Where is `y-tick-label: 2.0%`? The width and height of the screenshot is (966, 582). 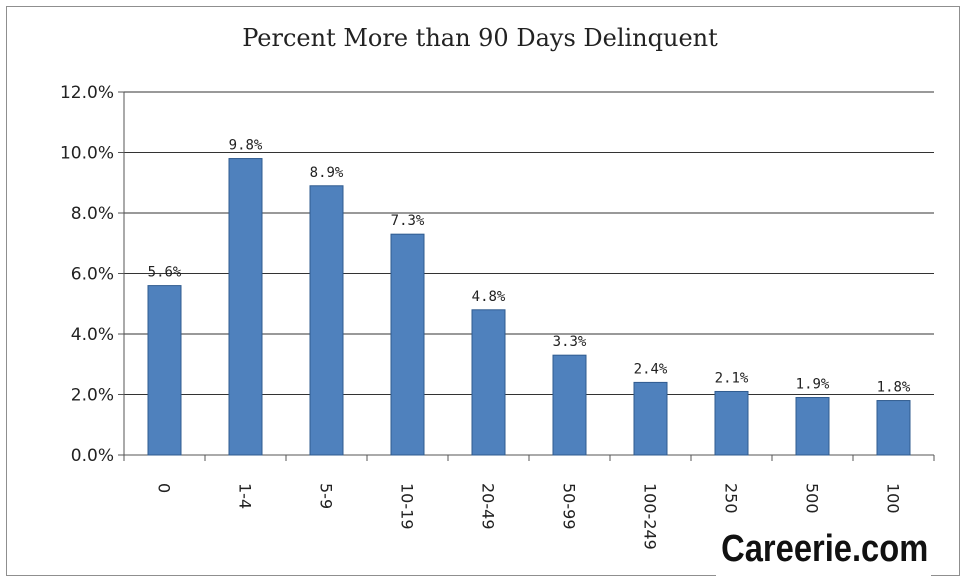 y-tick-label: 2.0% is located at coordinates (92, 396).